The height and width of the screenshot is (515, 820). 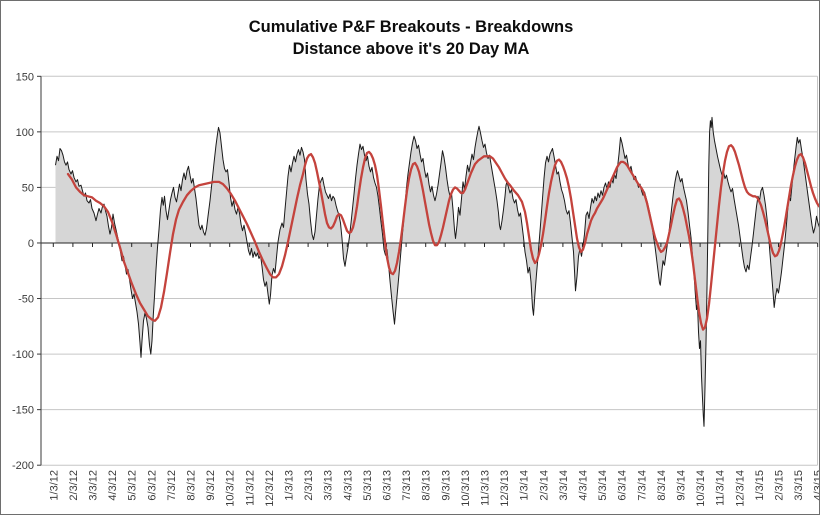 What do you see at coordinates (816, 485) in the screenshot?
I see `x-tick-label-4/3/15: 4/3/15` at bounding box center [816, 485].